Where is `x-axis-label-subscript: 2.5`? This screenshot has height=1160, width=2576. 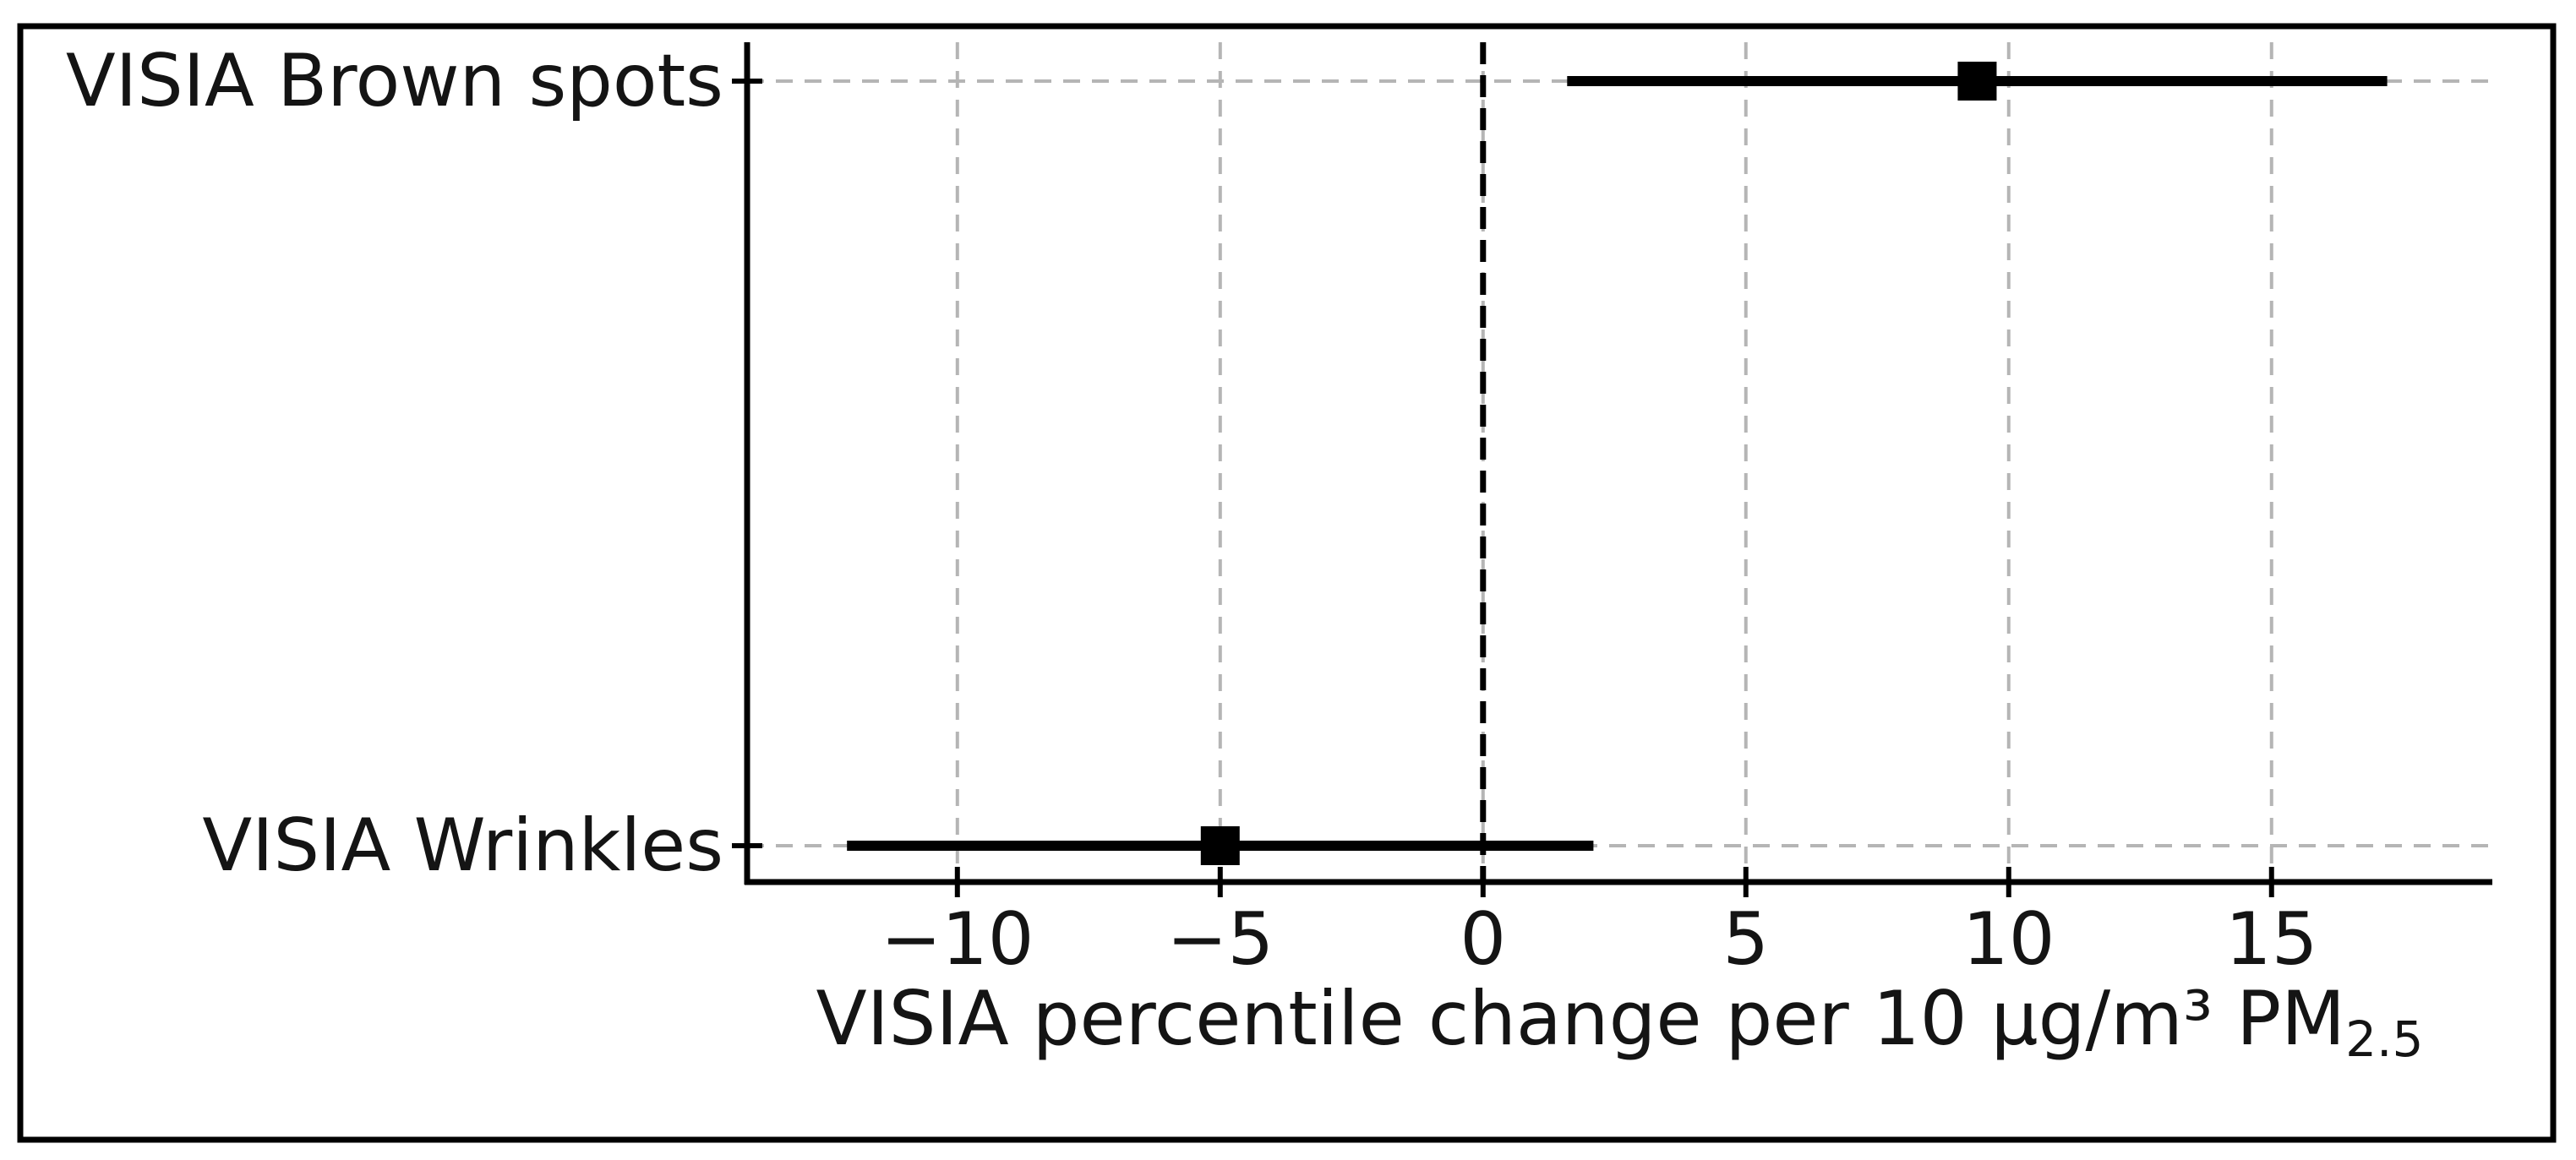
x-axis-label-subscript: 2.5 is located at coordinates (2384, 1039).